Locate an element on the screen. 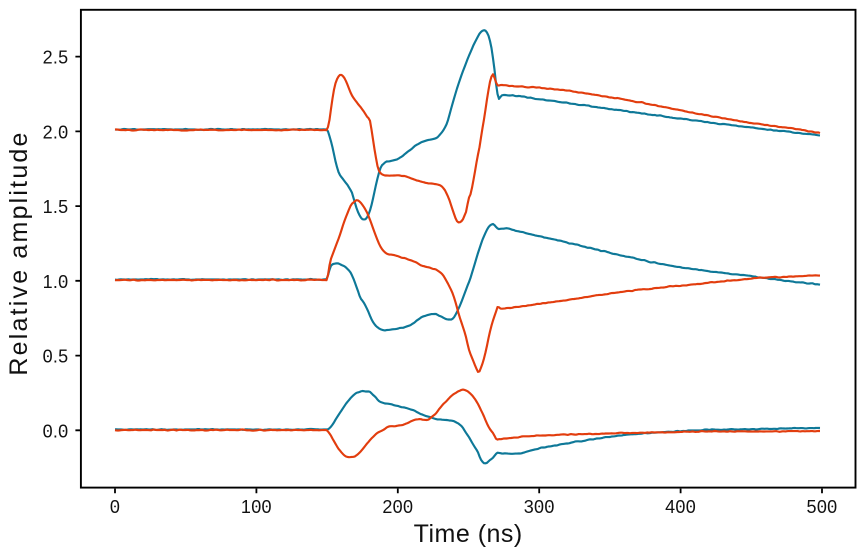 This screenshot has height=556, width=865. svg-text: 1.5 is located at coordinates (56, 207).